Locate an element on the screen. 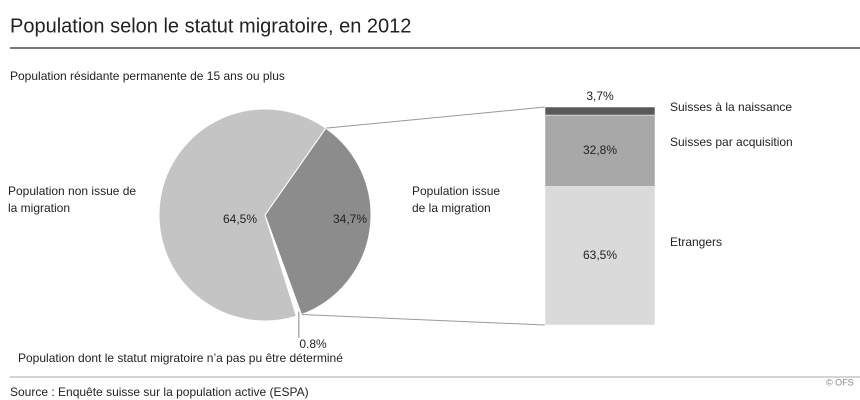  pie-label: Population non issue de la migration is located at coordinates (72, 199).